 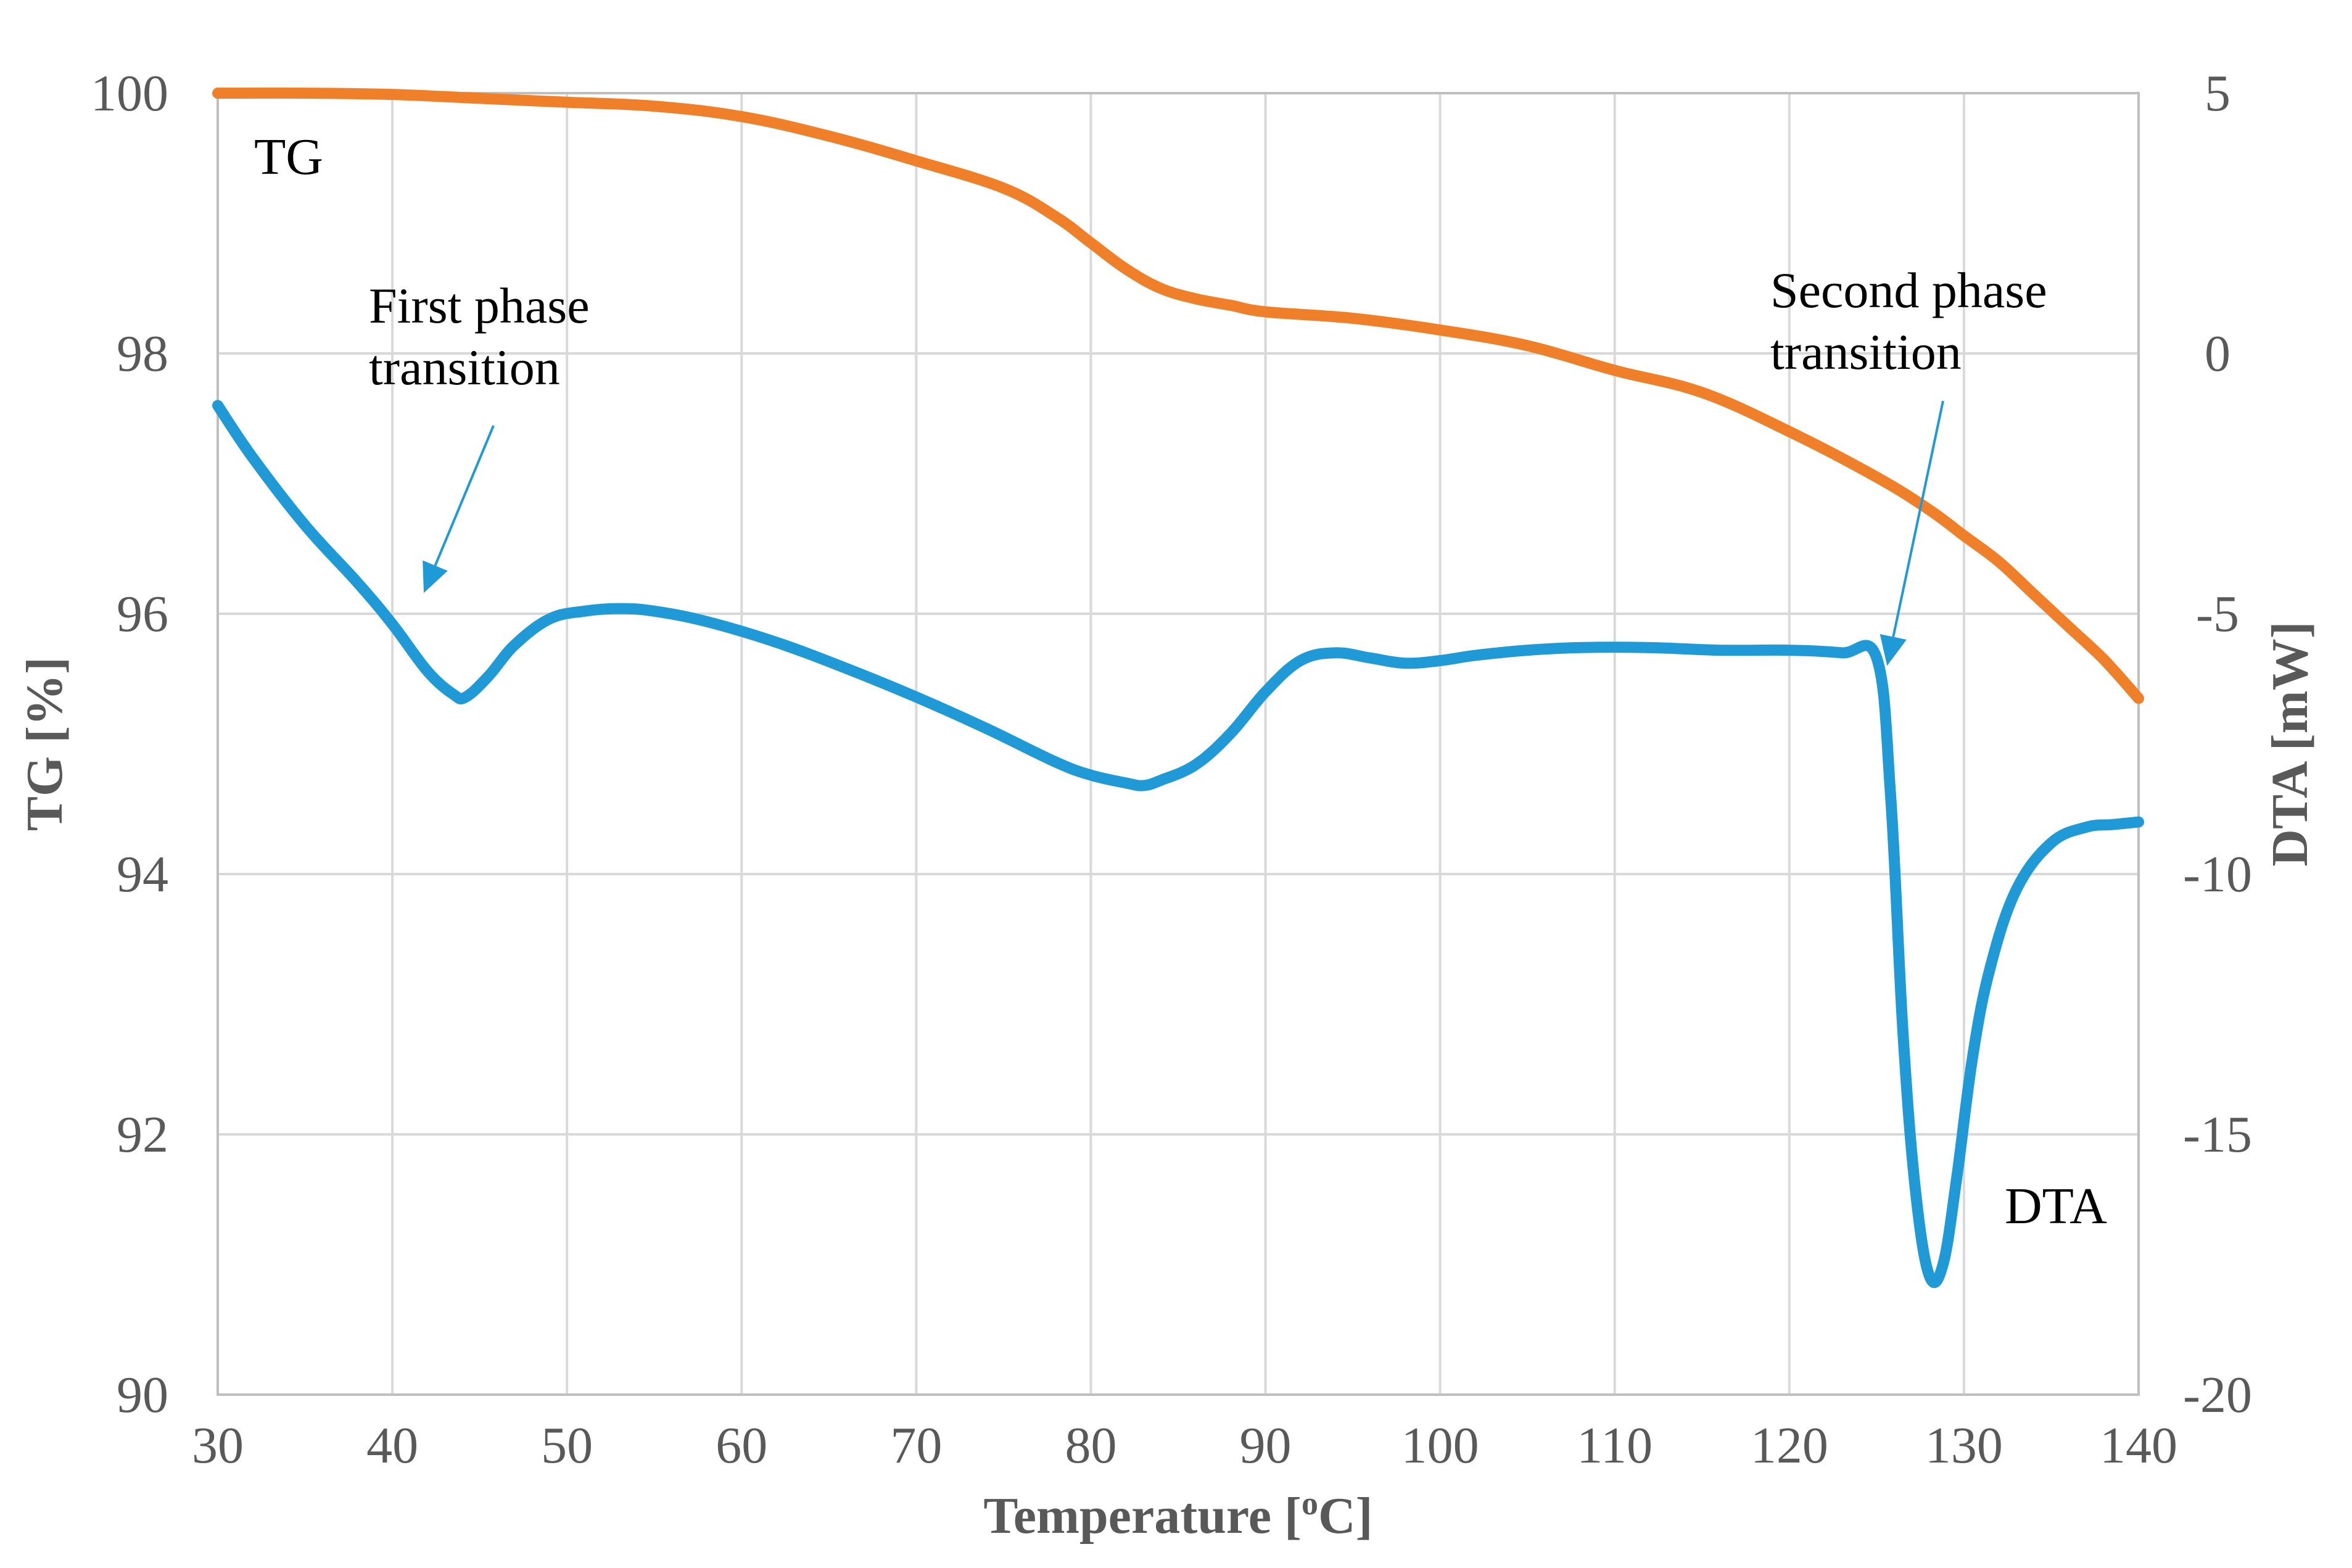 What do you see at coordinates (142, 1395) in the screenshot?
I see `y-left-tick-label: 90` at bounding box center [142, 1395].